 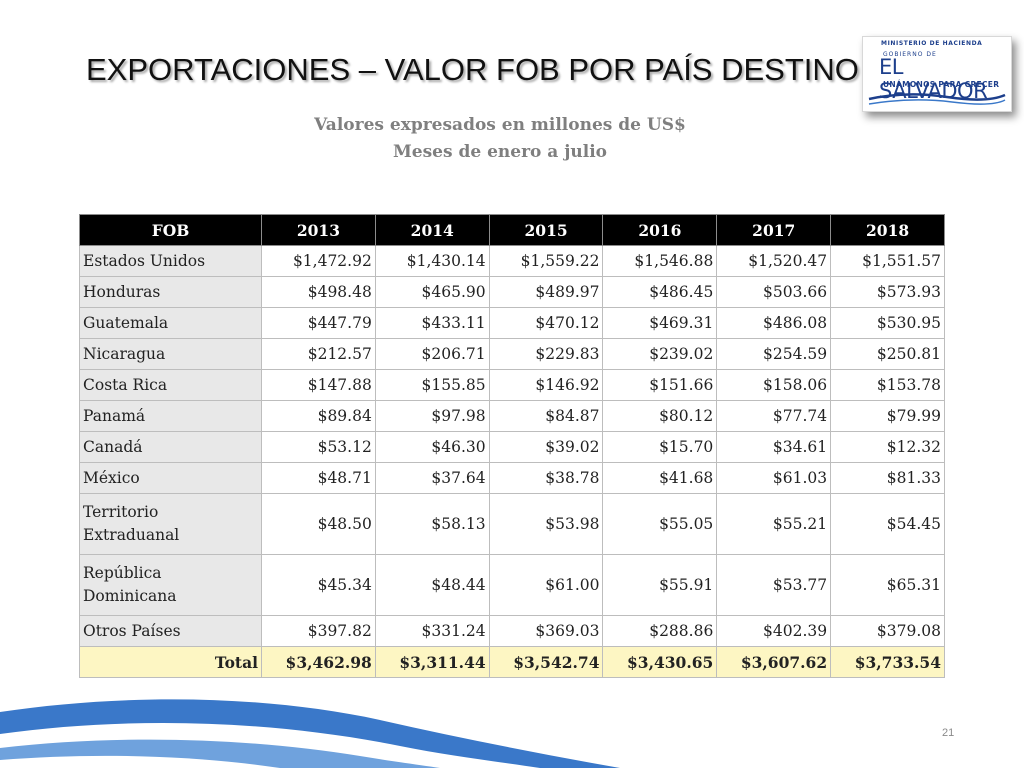 I want to click on value-cell: $45.34, so click(x=318, y=585).